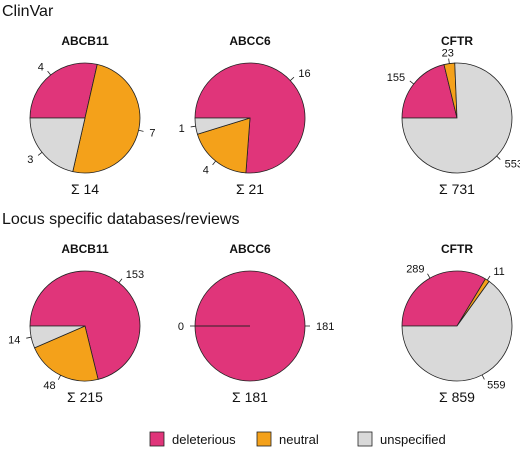 The image size is (520, 455). What do you see at coordinates (304, 74) in the screenshot?
I see `slice-label-clinvar-abcc6-deleterious: 16` at bounding box center [304, 74].